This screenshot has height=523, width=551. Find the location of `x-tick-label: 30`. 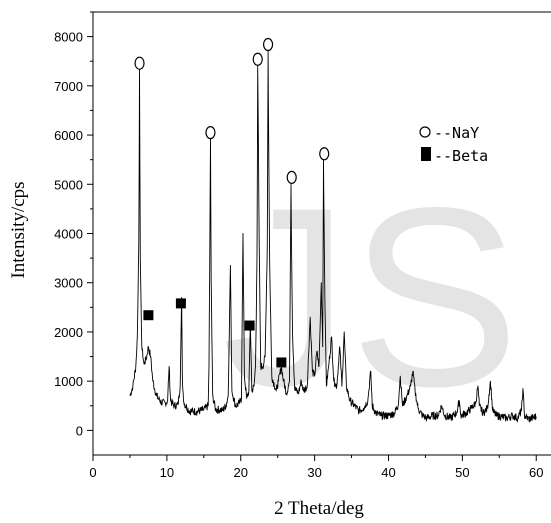

x-tick-label: 30 is located at coordinates (314, 472).